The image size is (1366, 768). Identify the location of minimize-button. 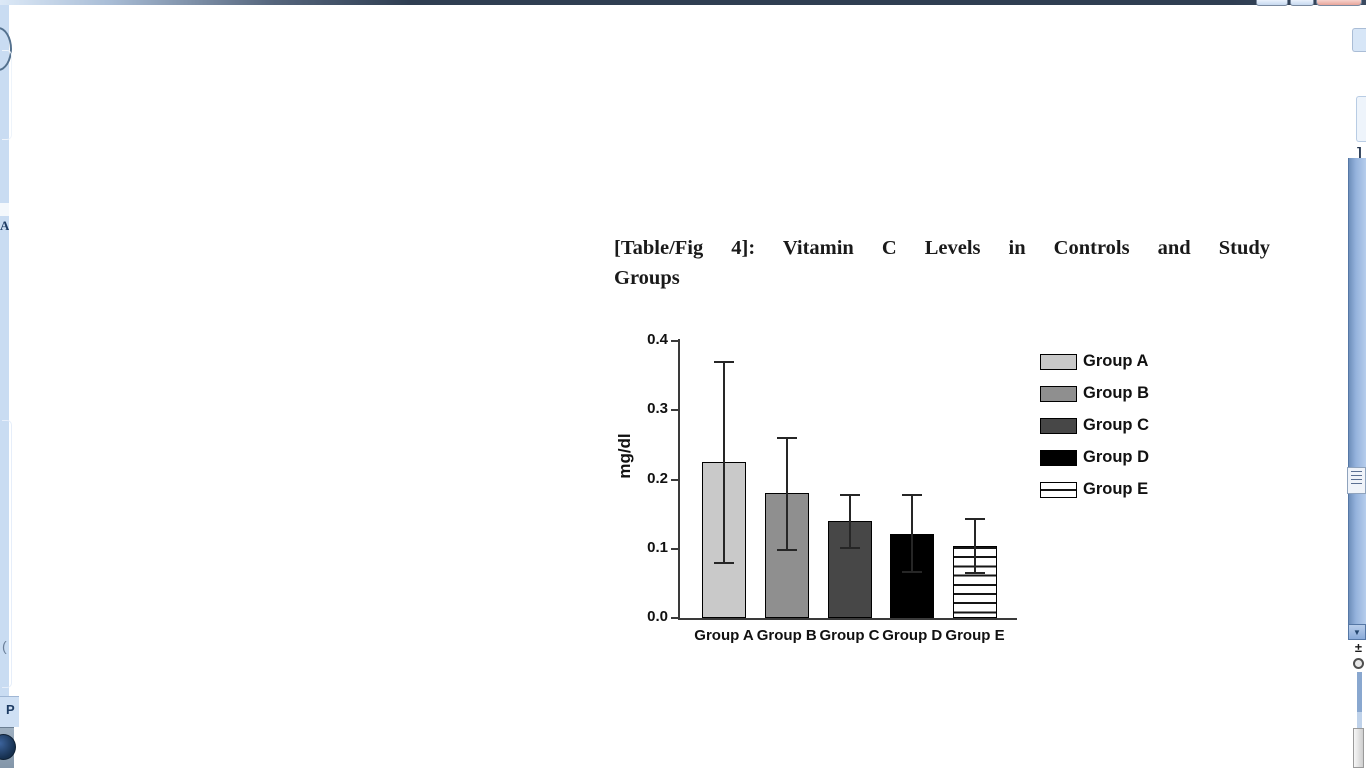
(1272, 3).